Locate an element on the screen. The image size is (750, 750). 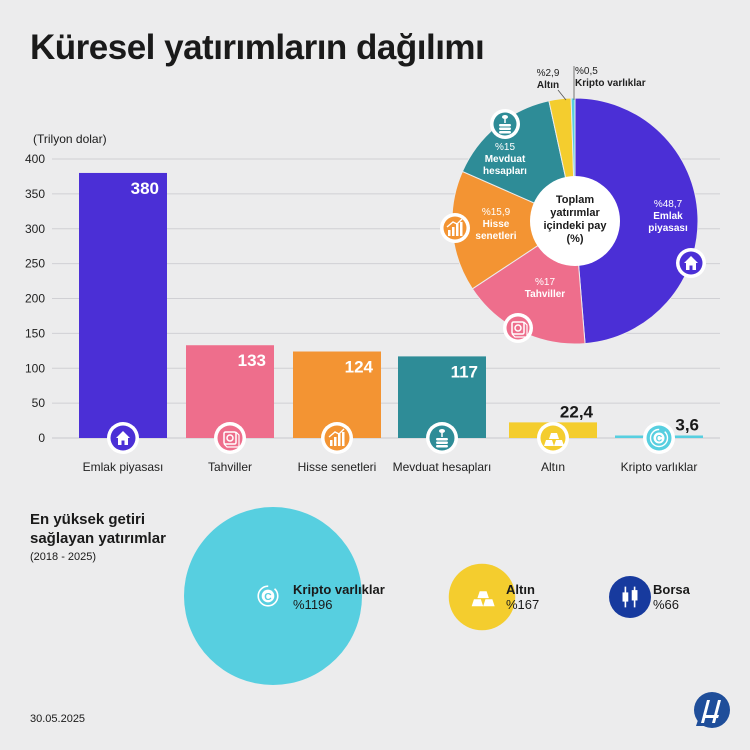
pie-name-label: piyasası is located at coordinates (668, 228).